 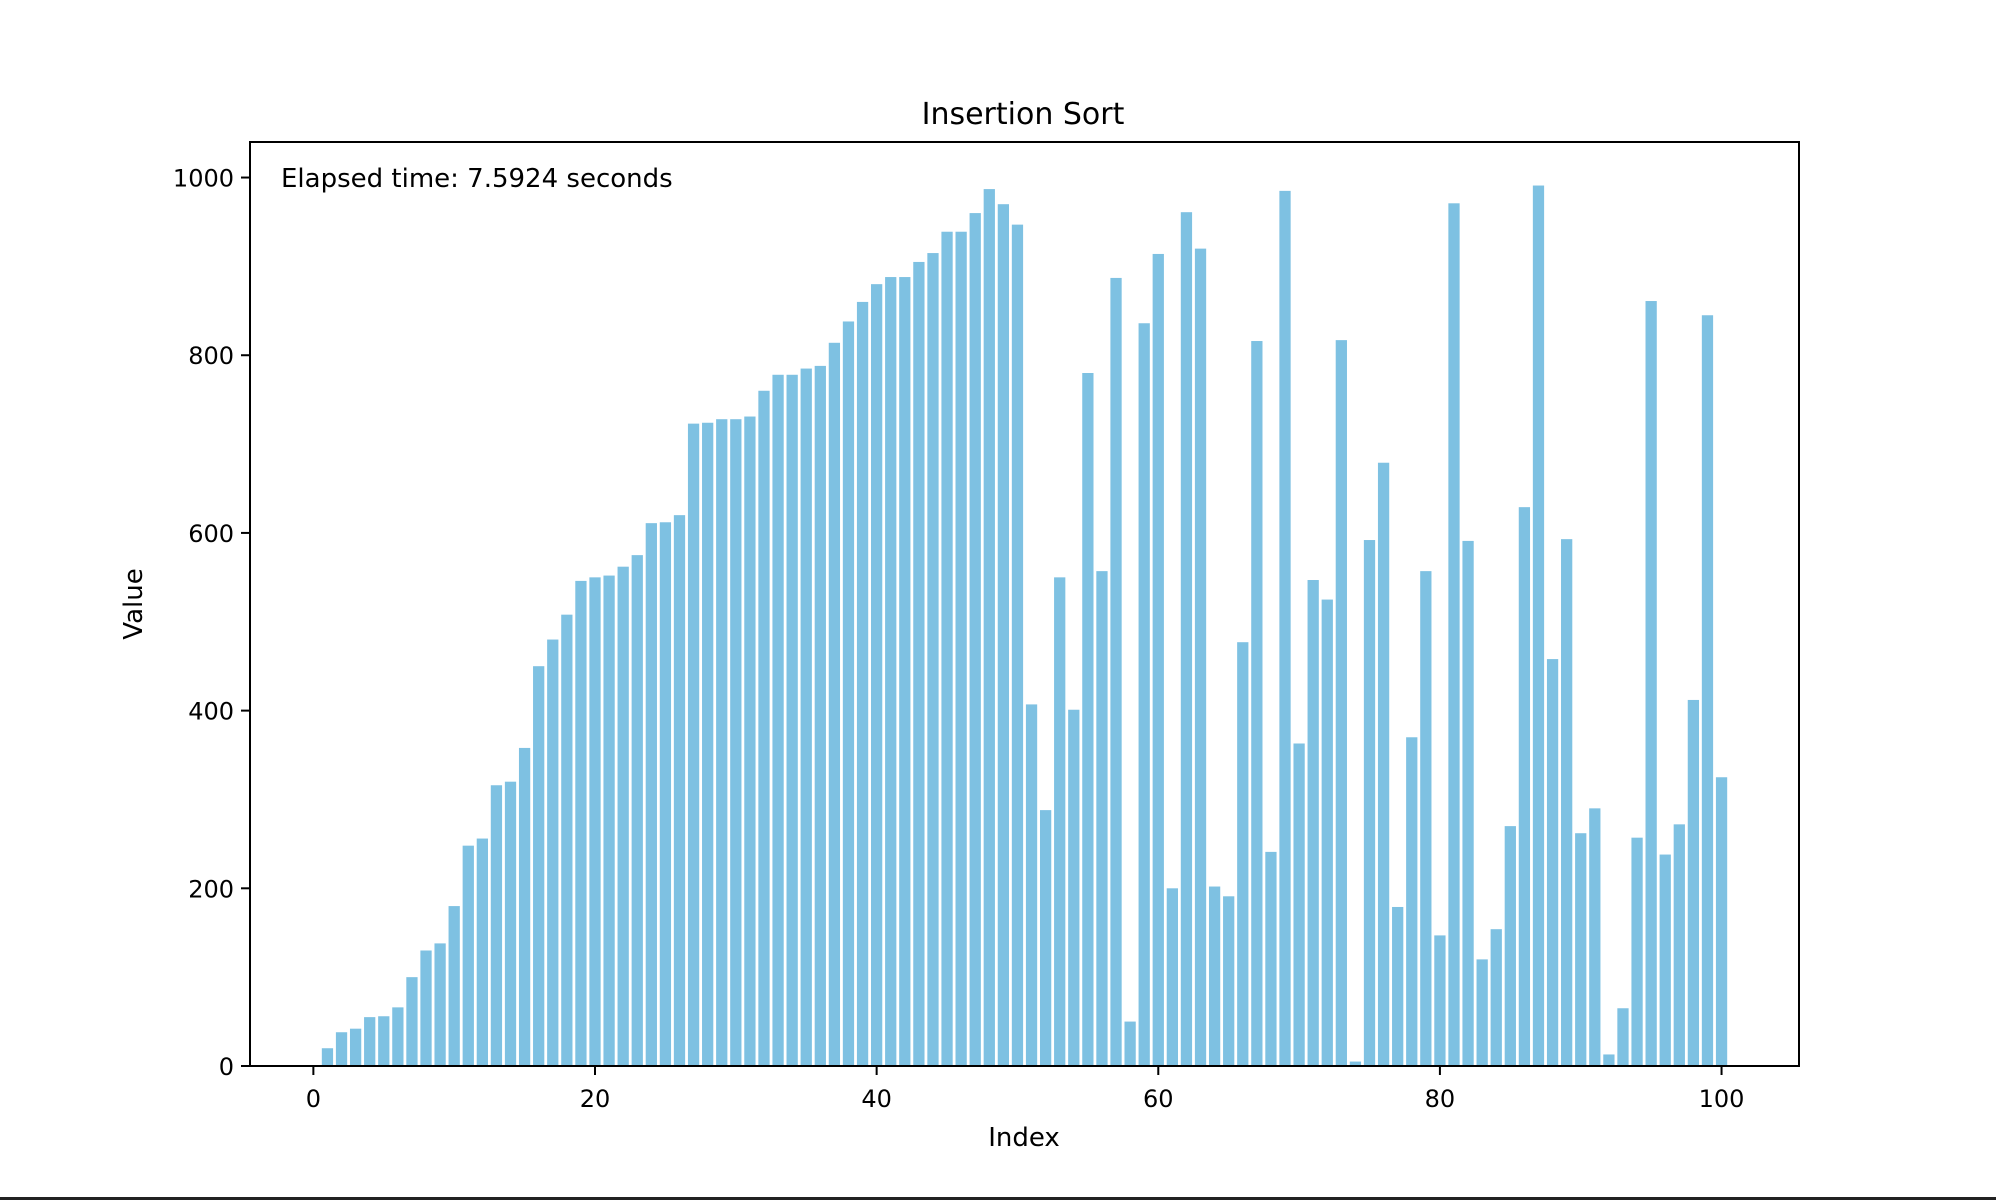 I want to click on y-tick-label: 800, so click(x=211, y=356).